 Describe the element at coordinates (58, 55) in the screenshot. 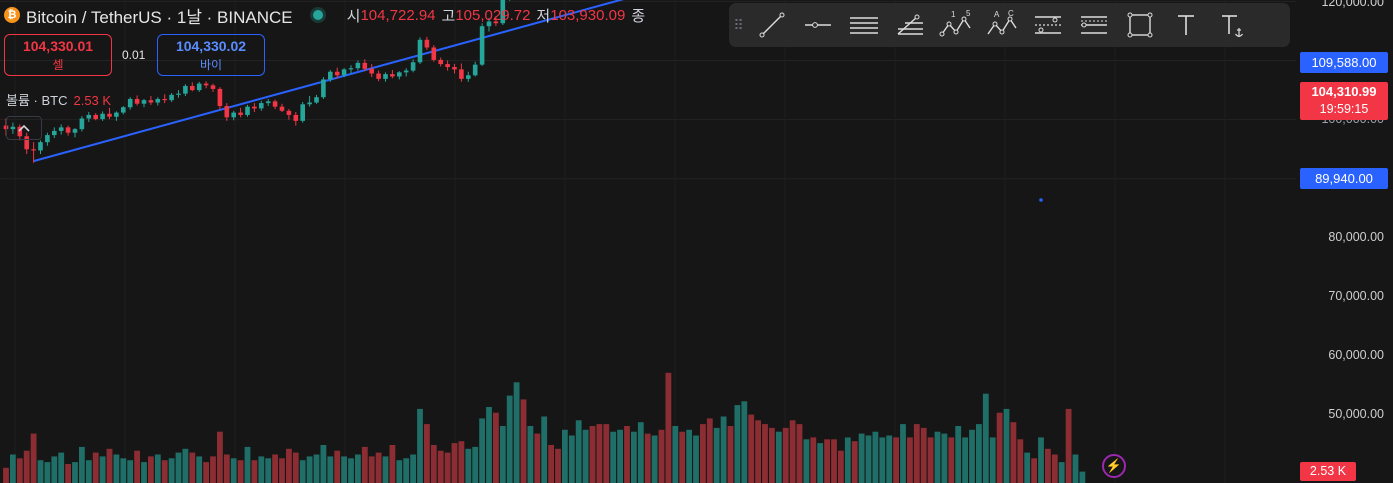

I see `sell-button: 104,330.01 셀` at that location.